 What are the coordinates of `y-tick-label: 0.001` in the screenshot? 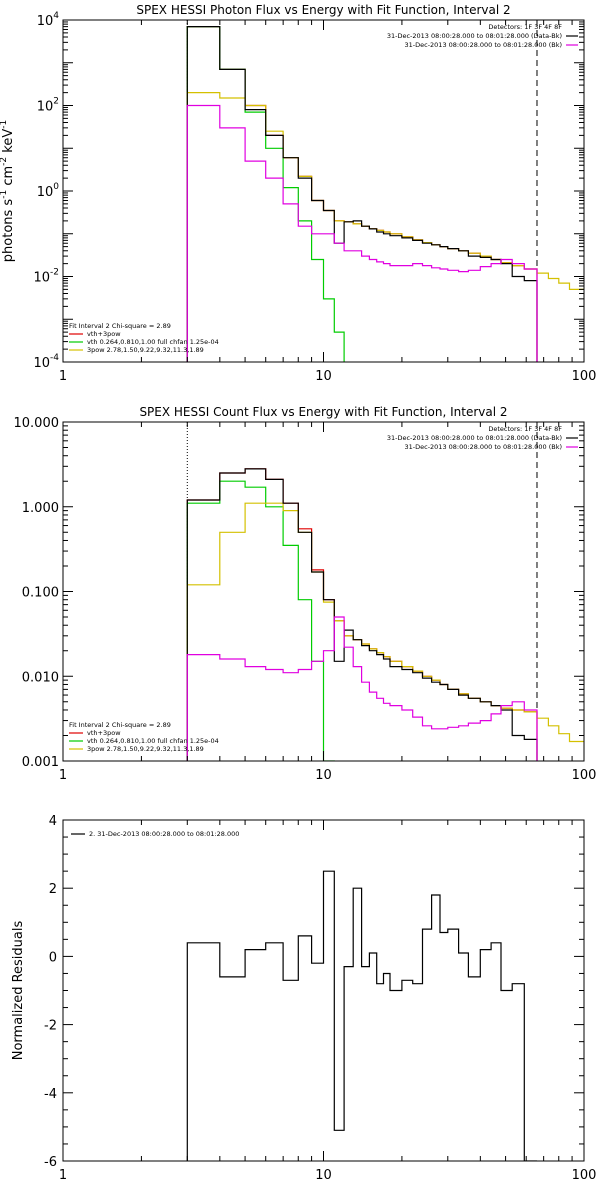 It's located at (40, 762).